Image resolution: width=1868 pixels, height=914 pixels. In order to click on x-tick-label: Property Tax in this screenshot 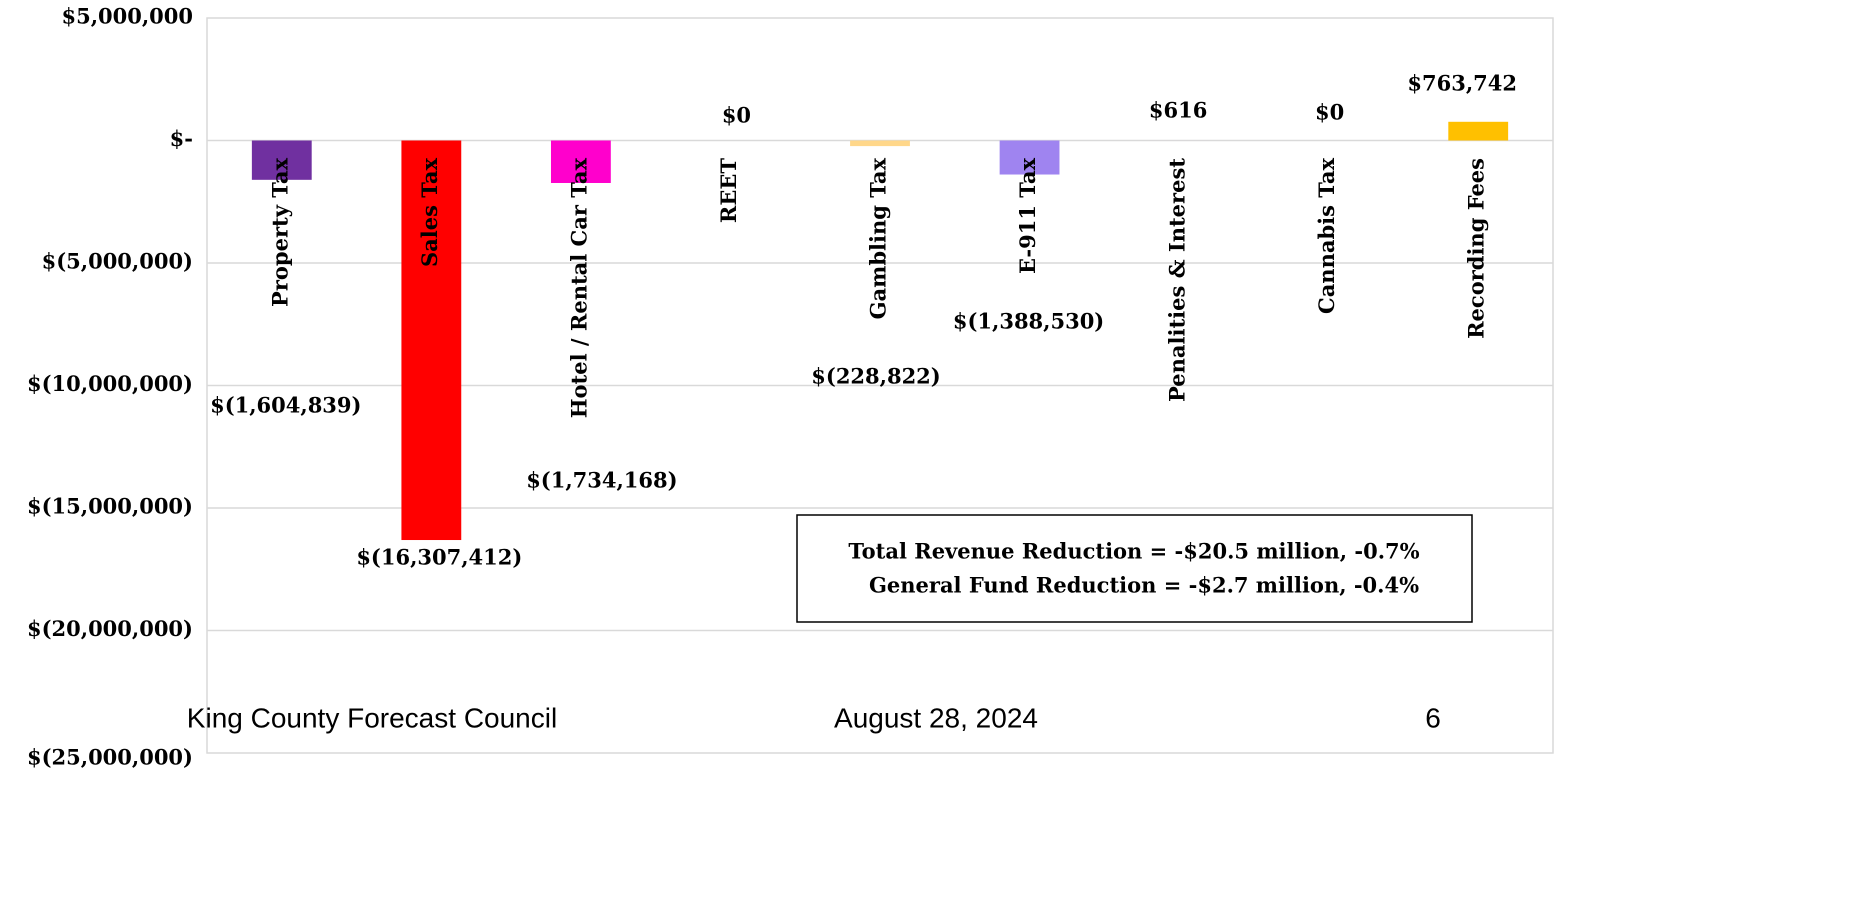, I will do `click(279, 232)`.